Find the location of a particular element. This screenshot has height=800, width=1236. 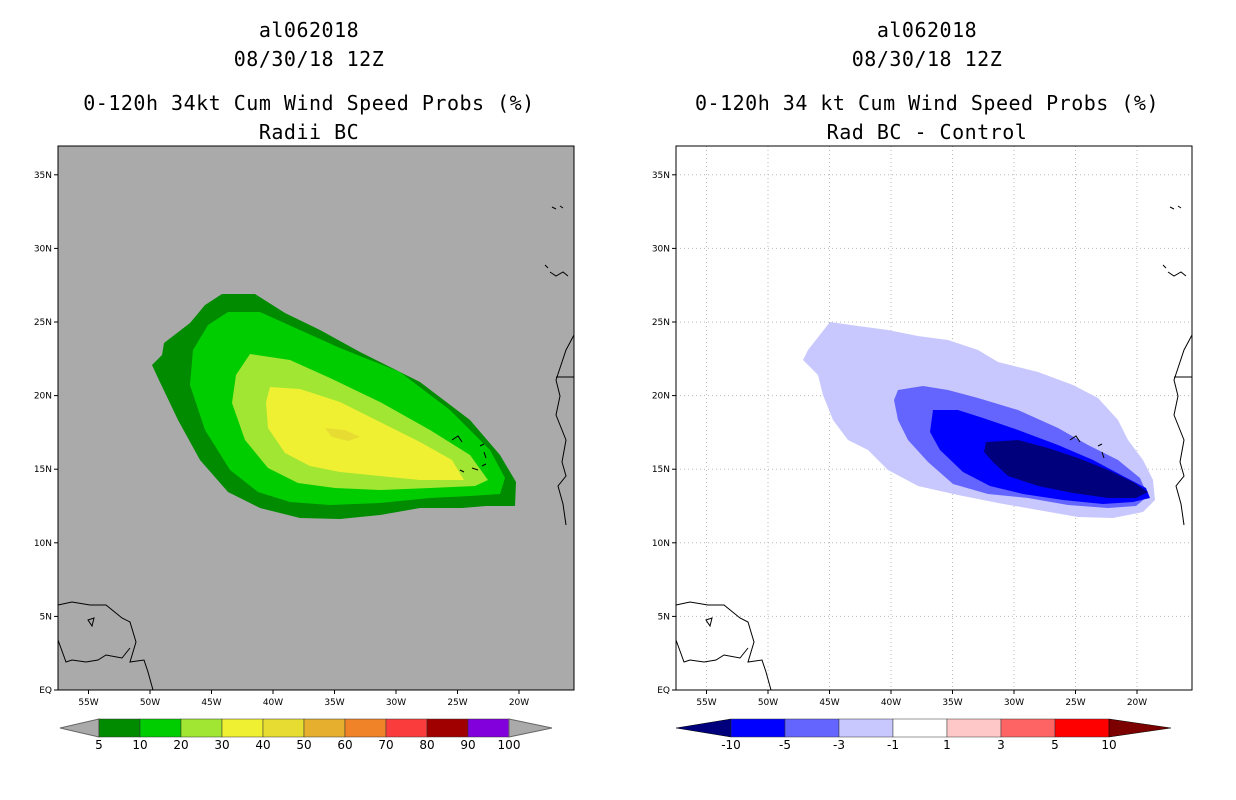

colorbar-label: 20 is located at coordinates (180, 745).